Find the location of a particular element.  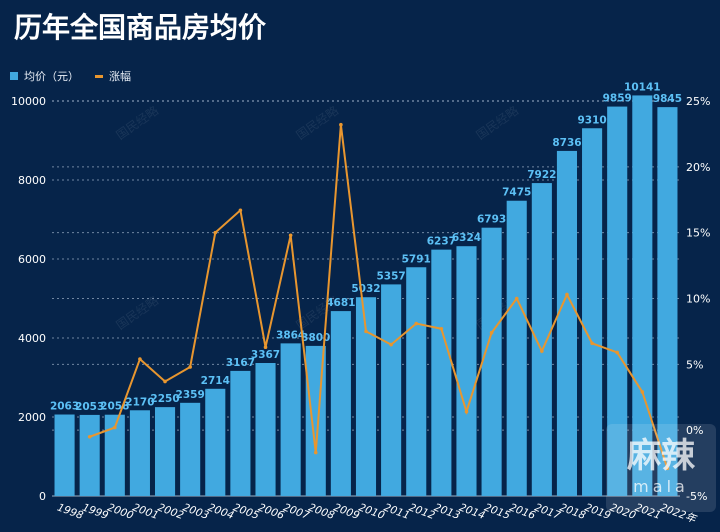

logo-main: 麻辣 is located at coordinates (661, 456).